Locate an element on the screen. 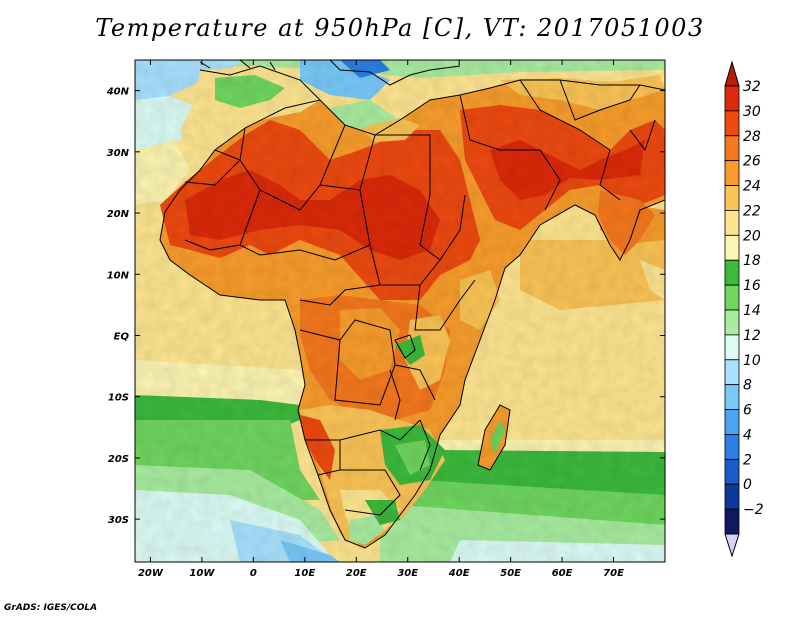 Image resolution: width=800 pixels, height=618 pixels. lon-tick-label: 60E is located at coordinates (562, 573).